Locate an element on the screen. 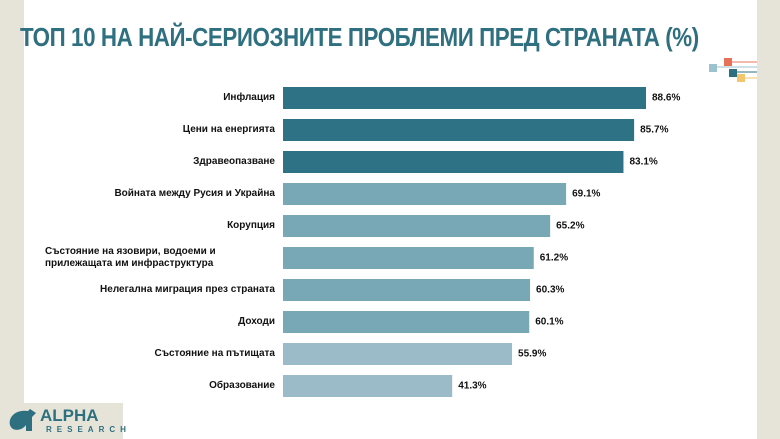  alpha-research-logo-icon is located at coordinates (22, 420).